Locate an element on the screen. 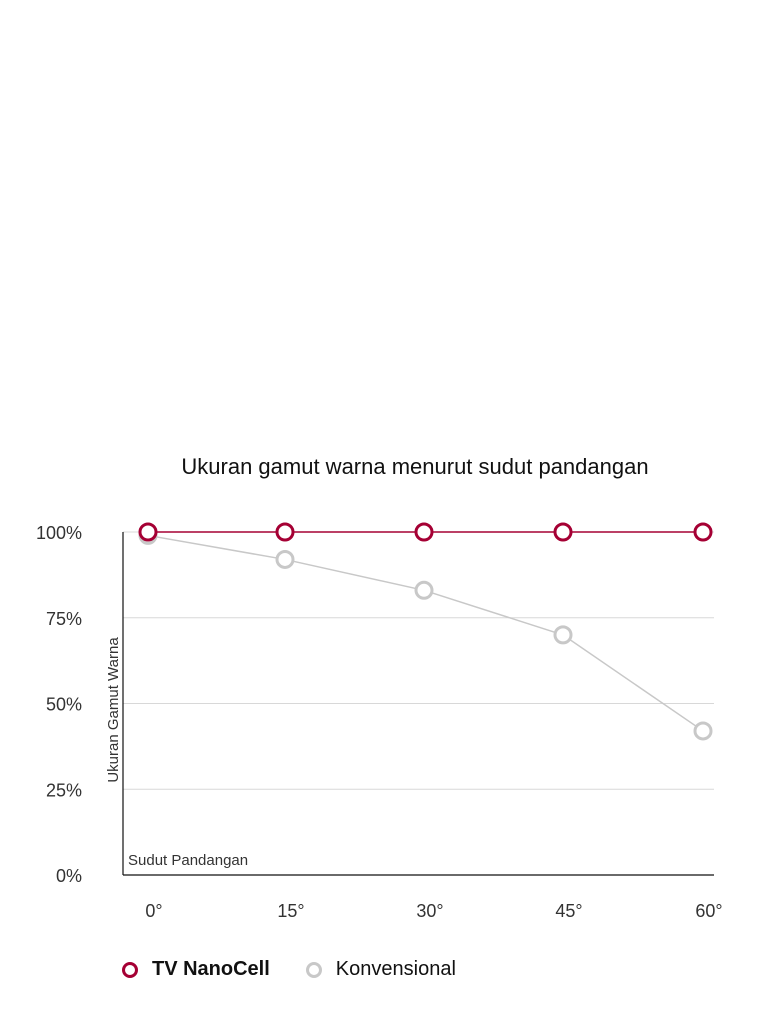 The image size is (768, 1031). x-tick-label: 45° is located at coordinates (568, 911).